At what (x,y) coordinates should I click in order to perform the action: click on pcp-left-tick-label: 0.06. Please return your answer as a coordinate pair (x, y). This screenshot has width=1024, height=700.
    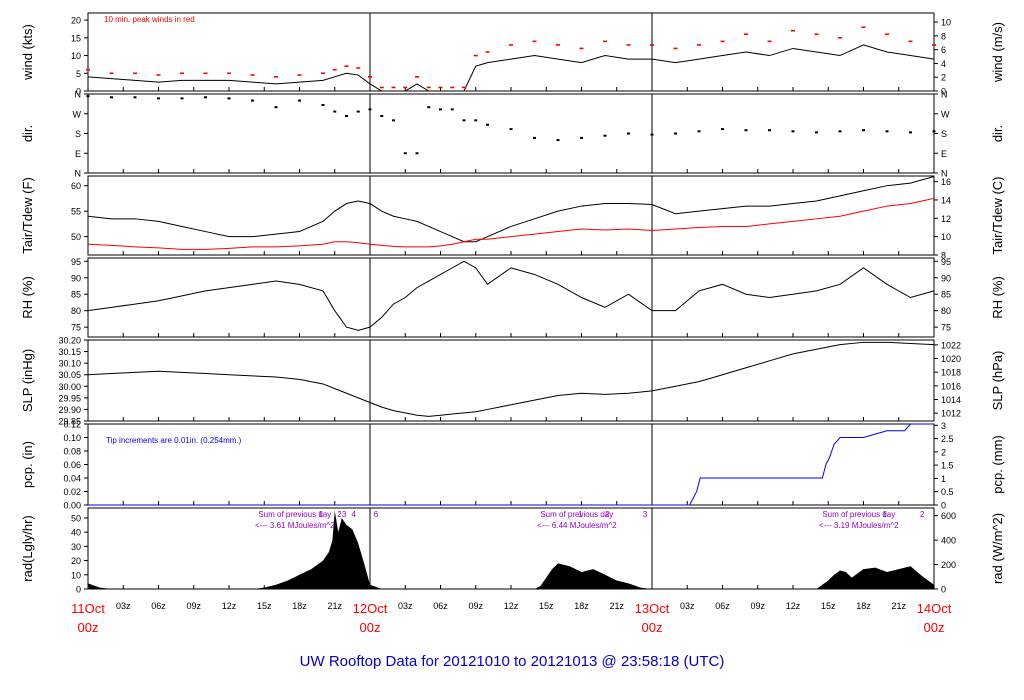
    Looking at the image, I should click on (72, 465).